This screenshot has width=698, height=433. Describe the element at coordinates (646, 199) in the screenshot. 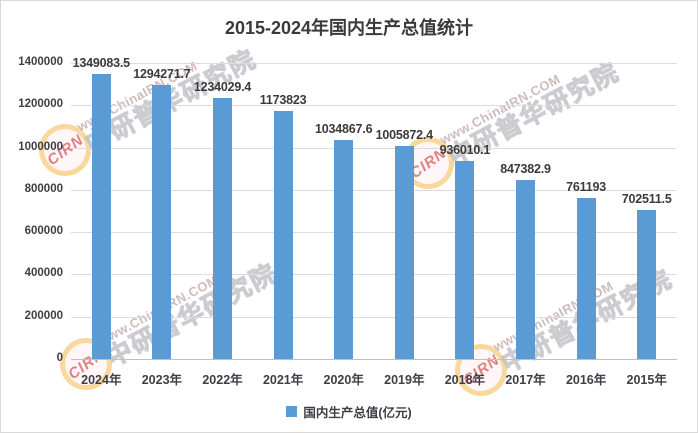

I see `value-label: 702511.5` at that location.